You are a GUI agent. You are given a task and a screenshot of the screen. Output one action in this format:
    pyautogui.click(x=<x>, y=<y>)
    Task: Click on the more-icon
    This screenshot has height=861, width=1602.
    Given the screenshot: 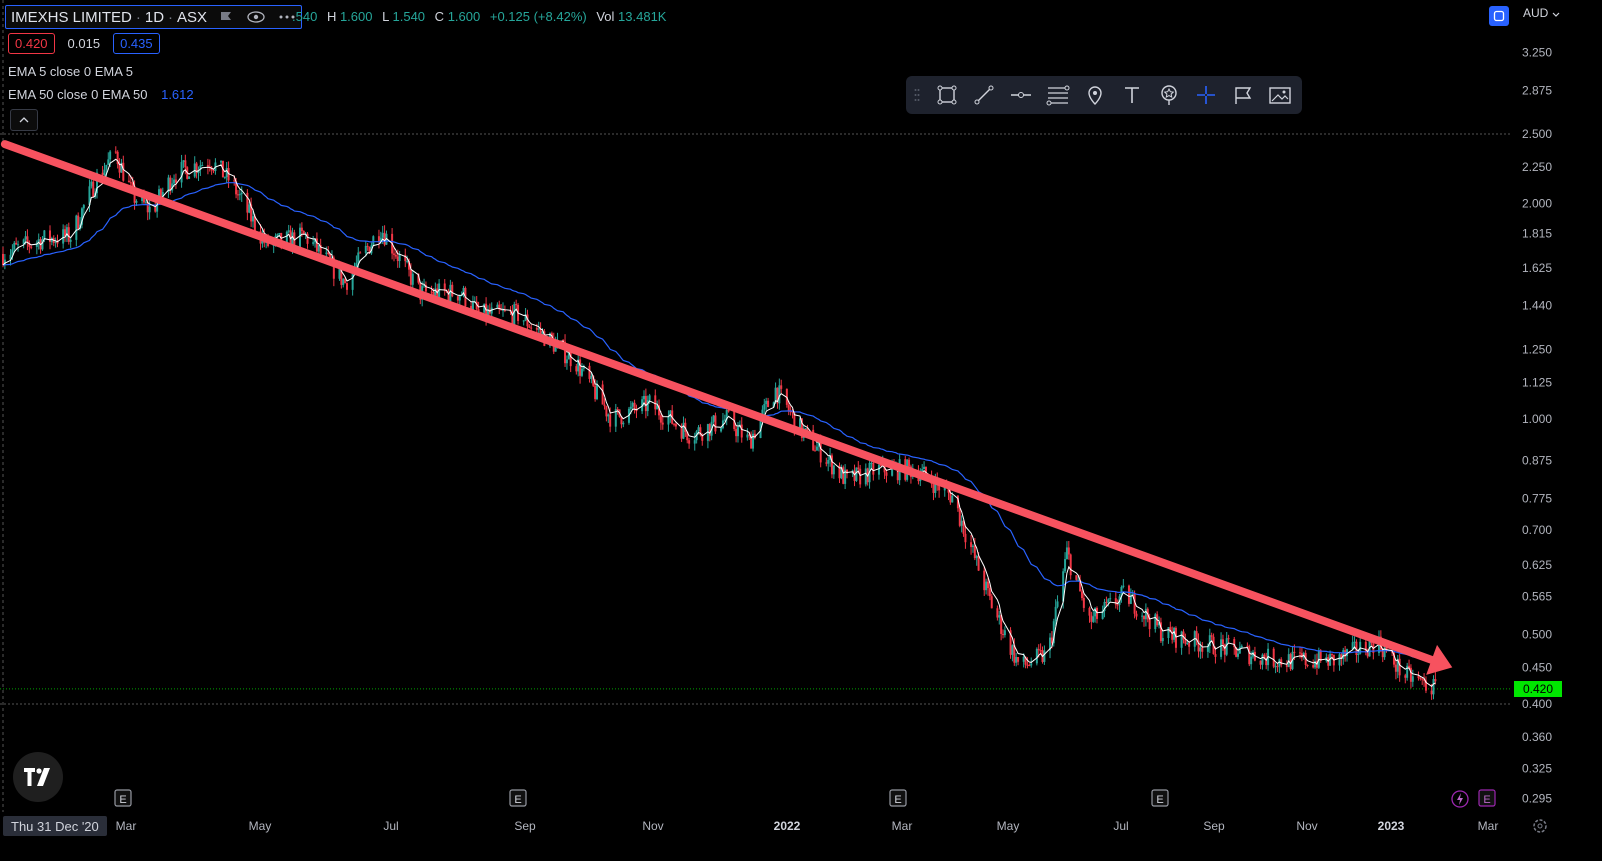 What is the action you would take?
    pyautogui.click(x=287, y=17)
    